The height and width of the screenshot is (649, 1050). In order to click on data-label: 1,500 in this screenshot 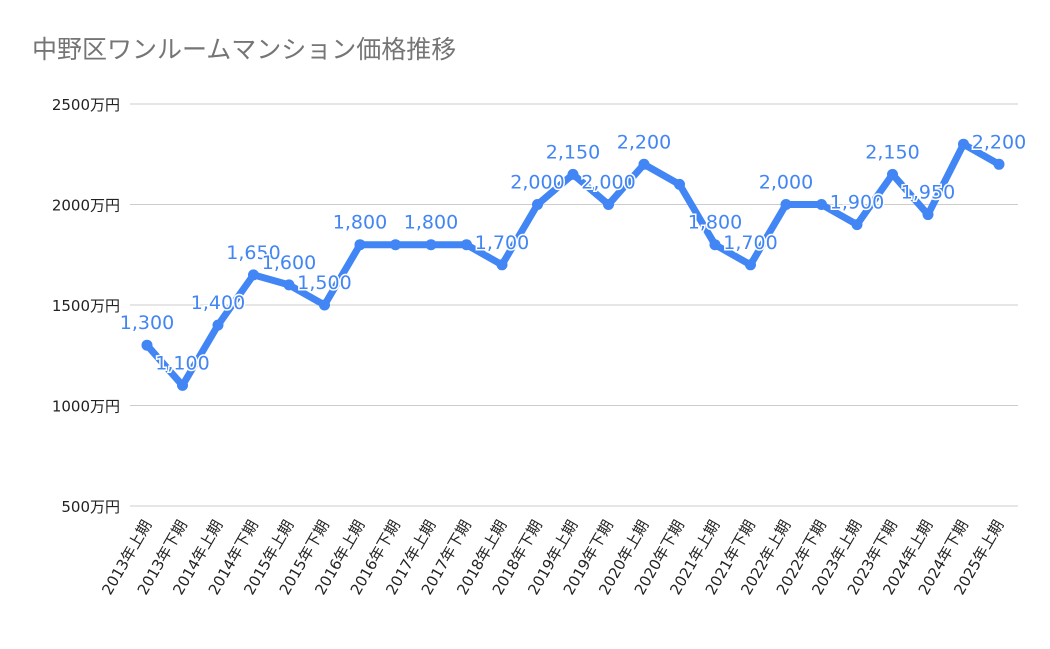, I will do `click(324, 283)`.